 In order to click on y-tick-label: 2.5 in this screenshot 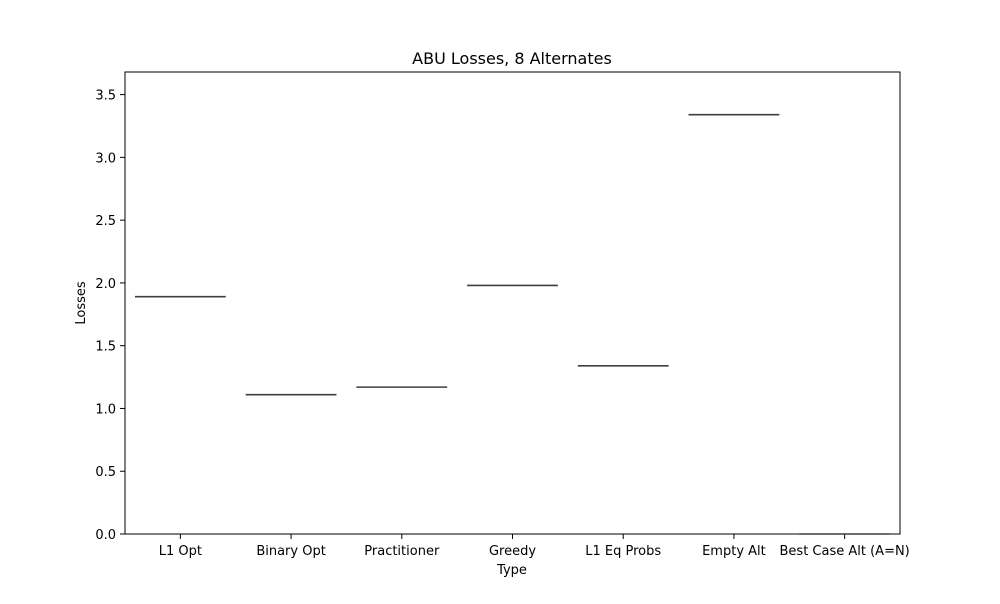, I will do `click(105, 221)`.